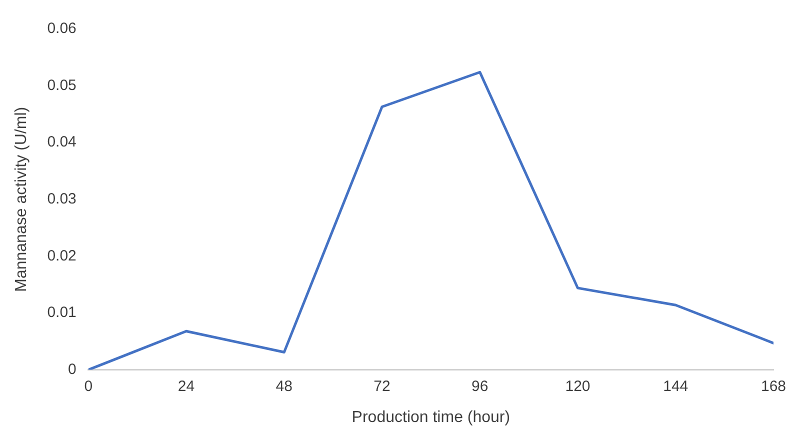  What do you see at coordinates (284, 386) in the screenshot?
I see `x-tick-label: 48` at bounding box center [284, 386].